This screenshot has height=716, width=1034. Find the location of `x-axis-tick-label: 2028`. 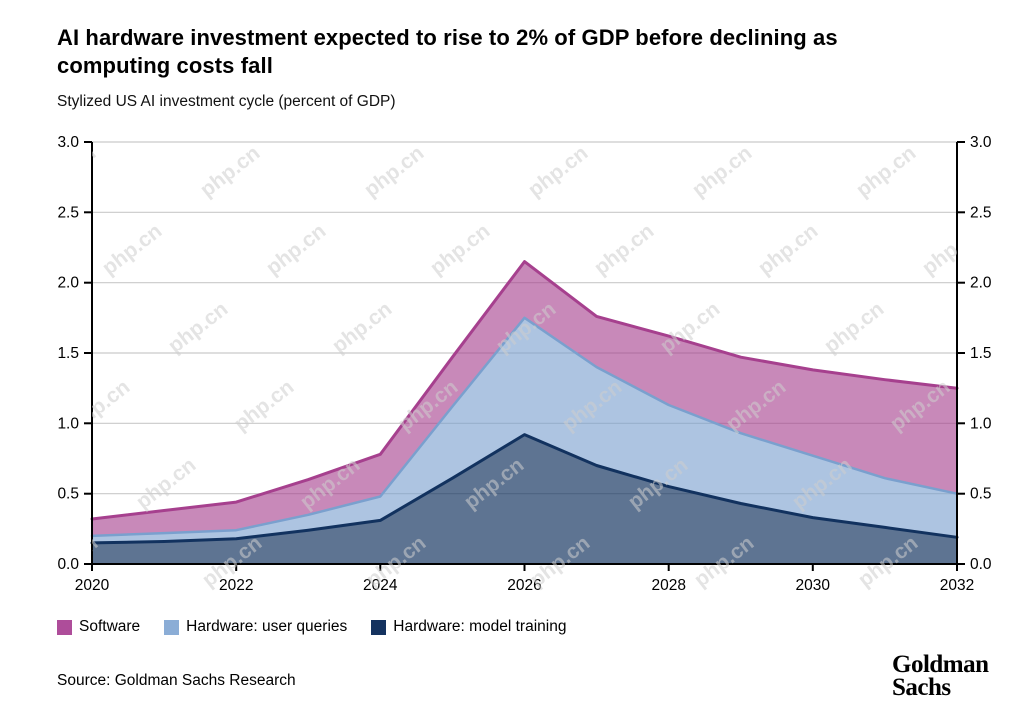

x-axis-tick-label: 2028 is located at coordinates (668, 585).